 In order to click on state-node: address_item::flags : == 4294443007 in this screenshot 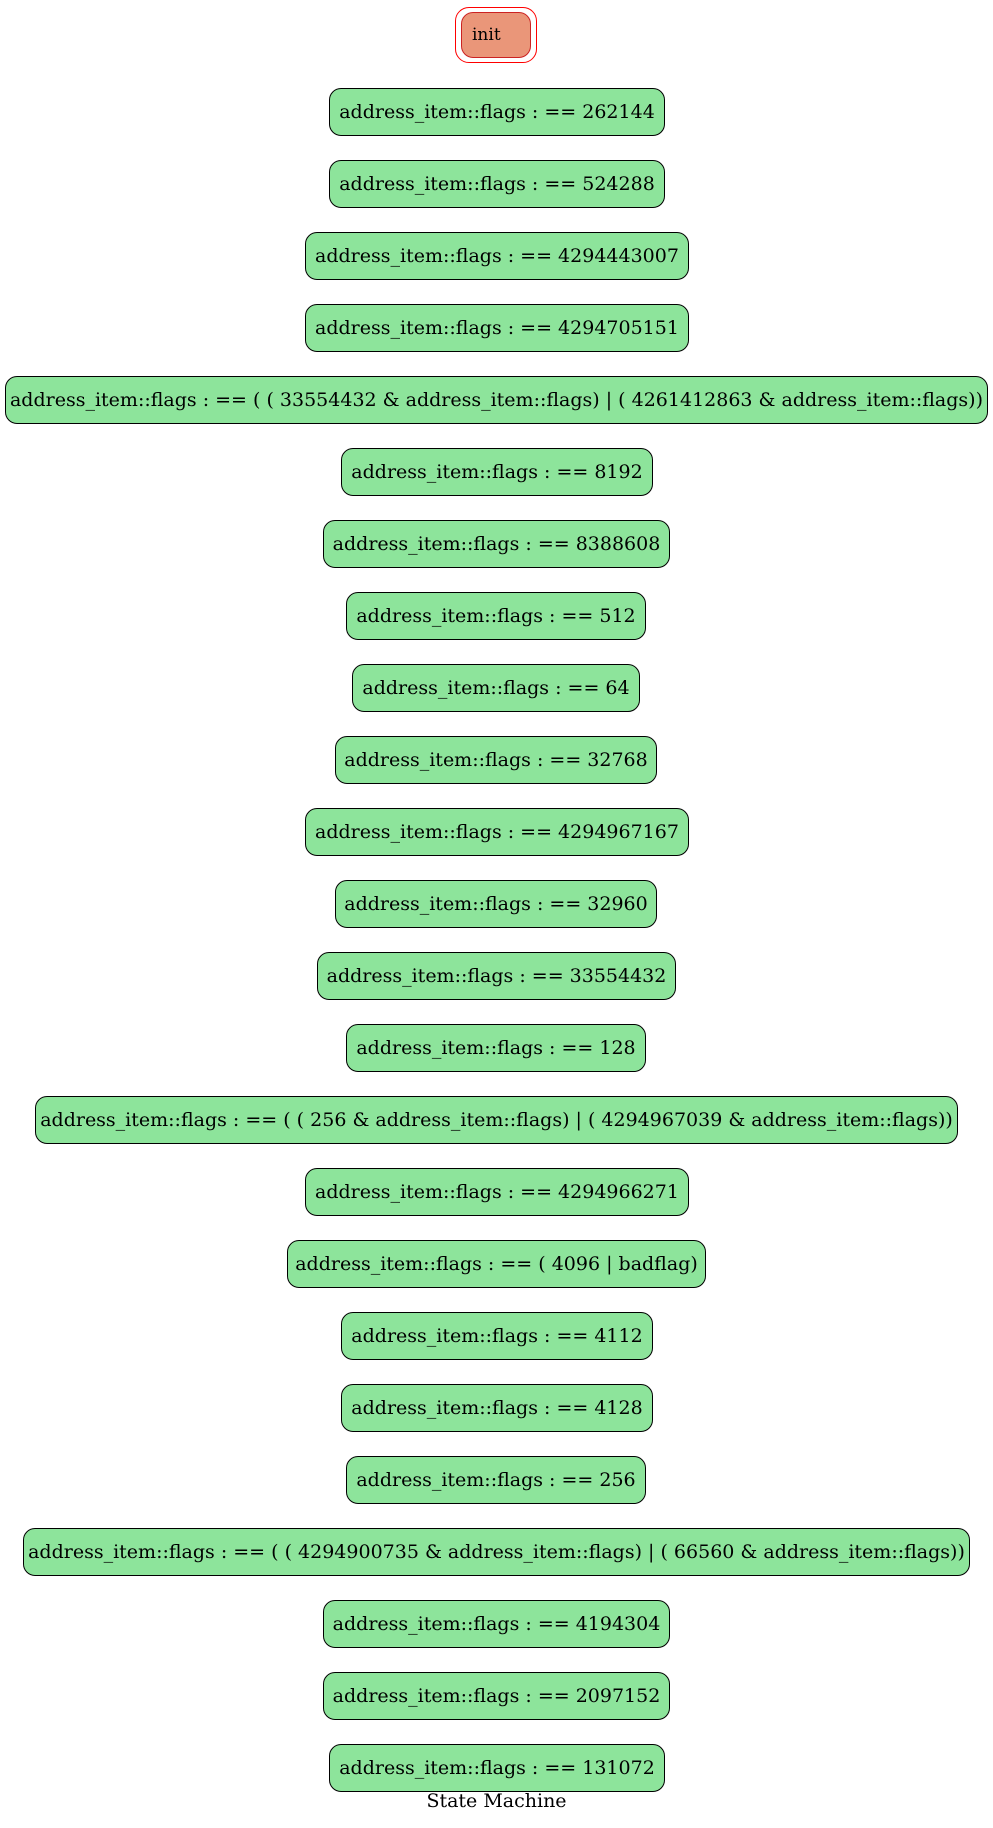, I will do `click(497, 256)`.